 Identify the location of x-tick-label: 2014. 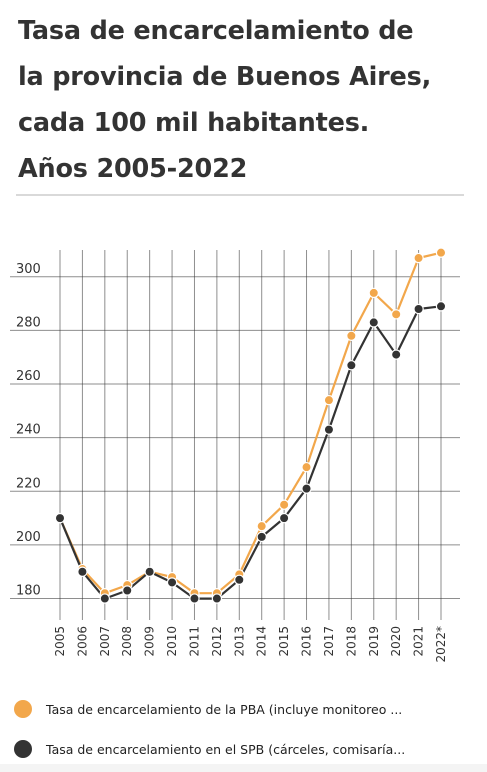
(262, 641).